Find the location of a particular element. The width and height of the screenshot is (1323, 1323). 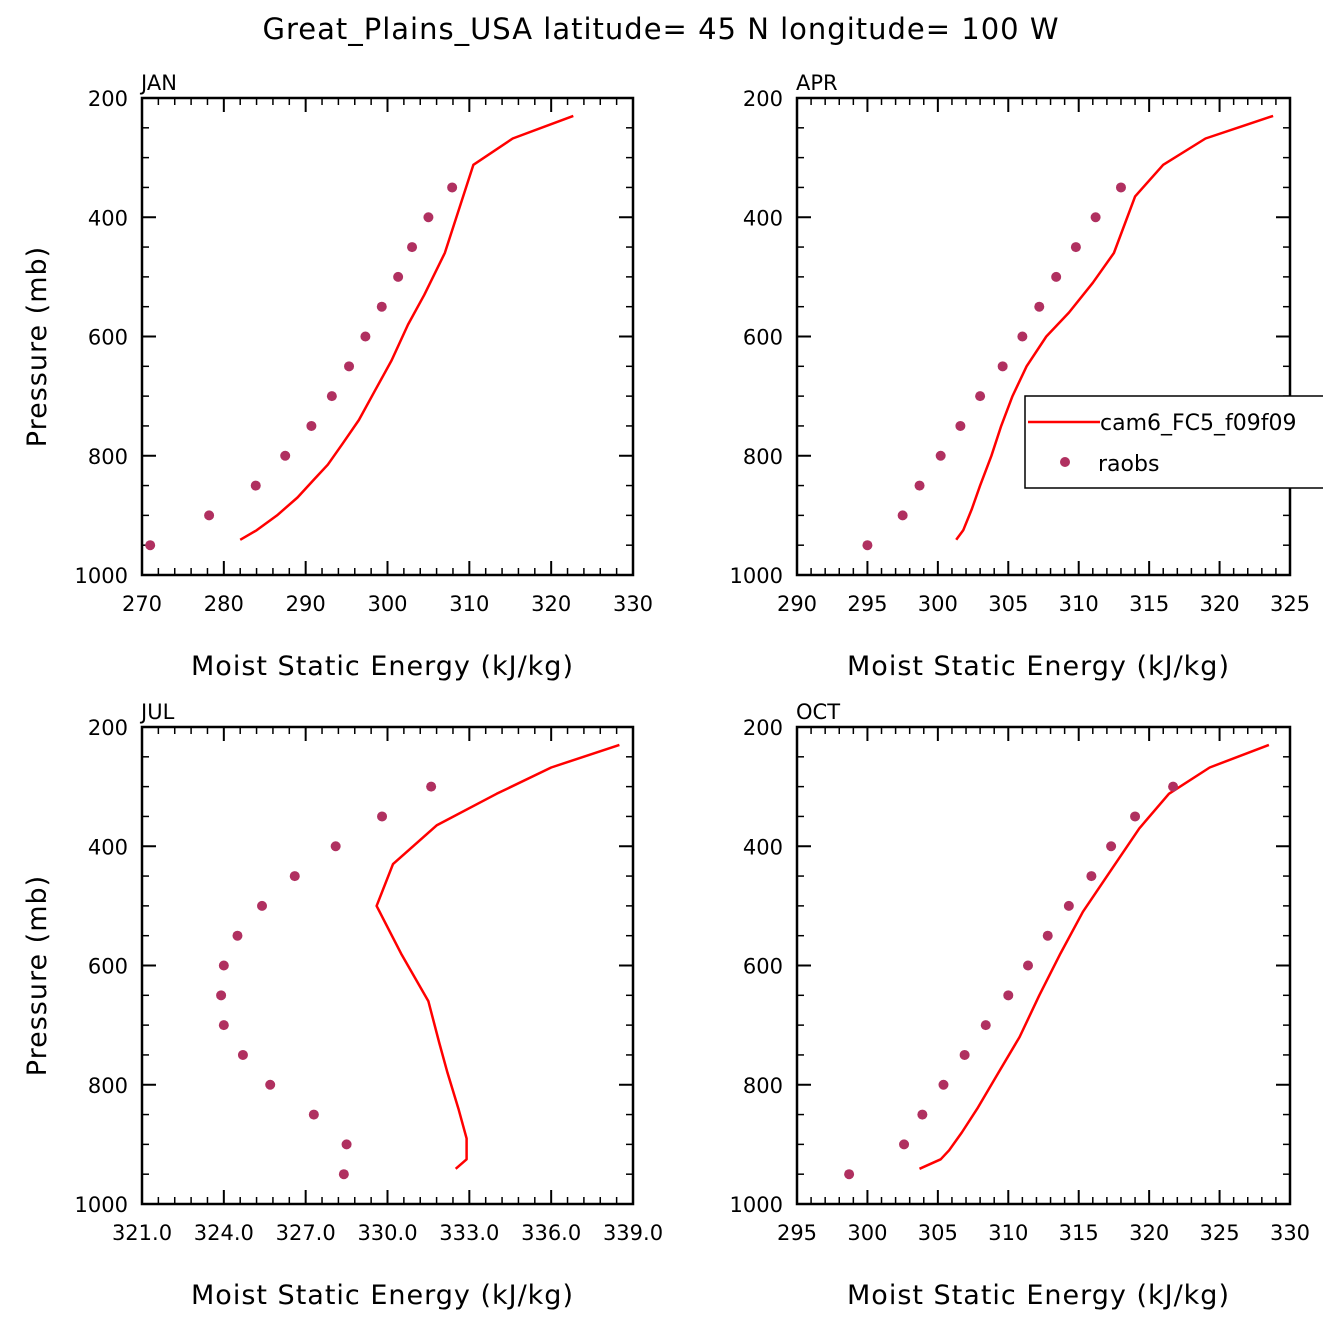

panel-label-jan: JAN is located at coordinates (158, 83).